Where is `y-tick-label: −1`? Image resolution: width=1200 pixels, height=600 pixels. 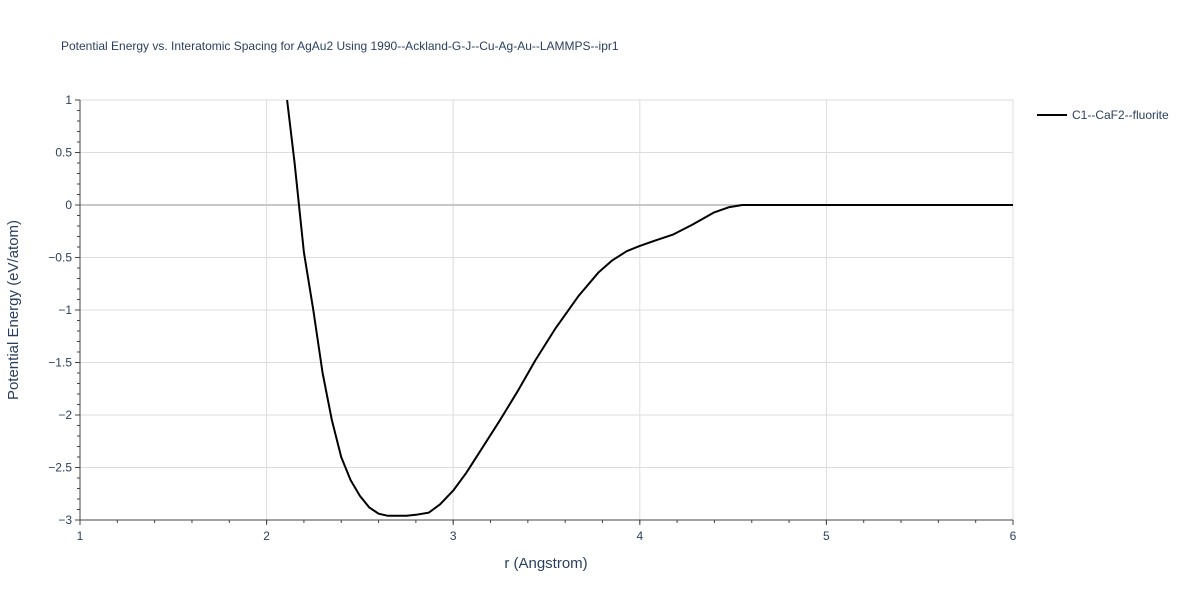
y-tick-label: −1 is located at coordinates (65, 310).